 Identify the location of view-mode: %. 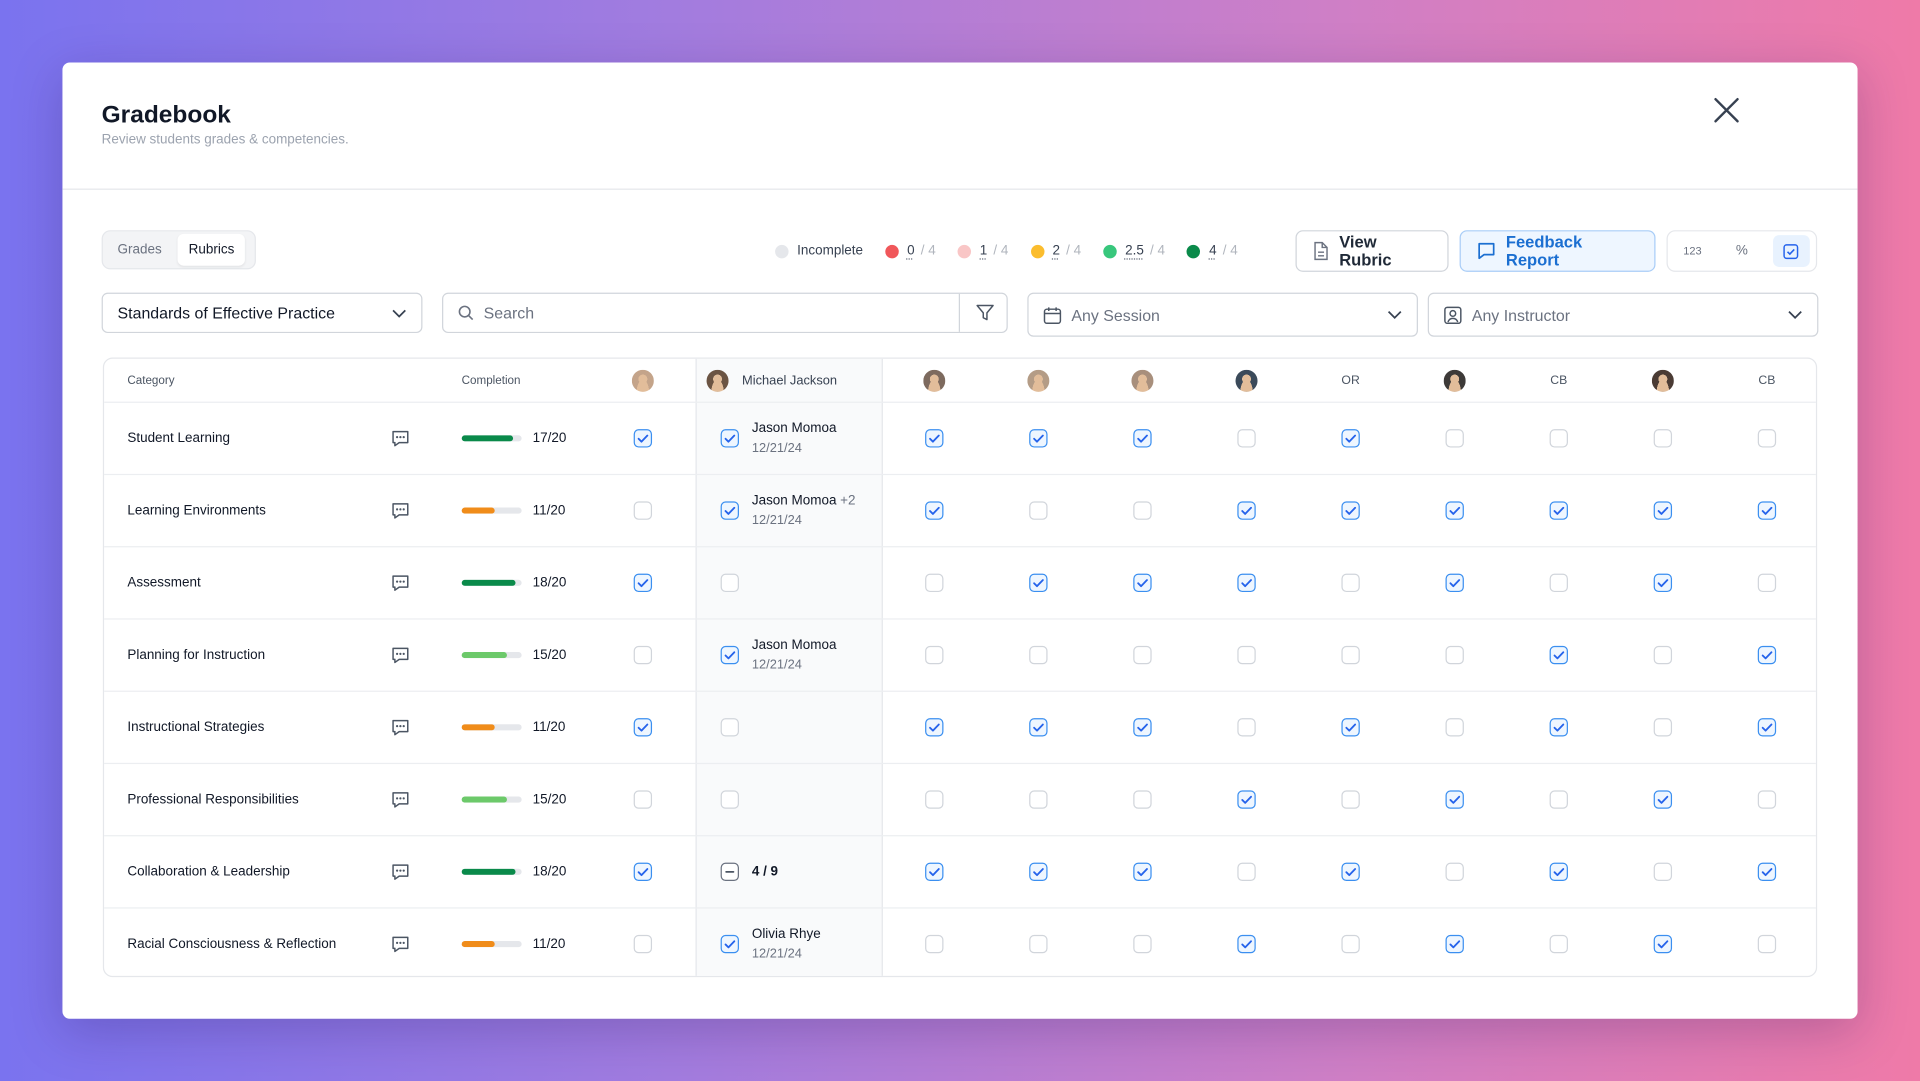
(1741, 251).